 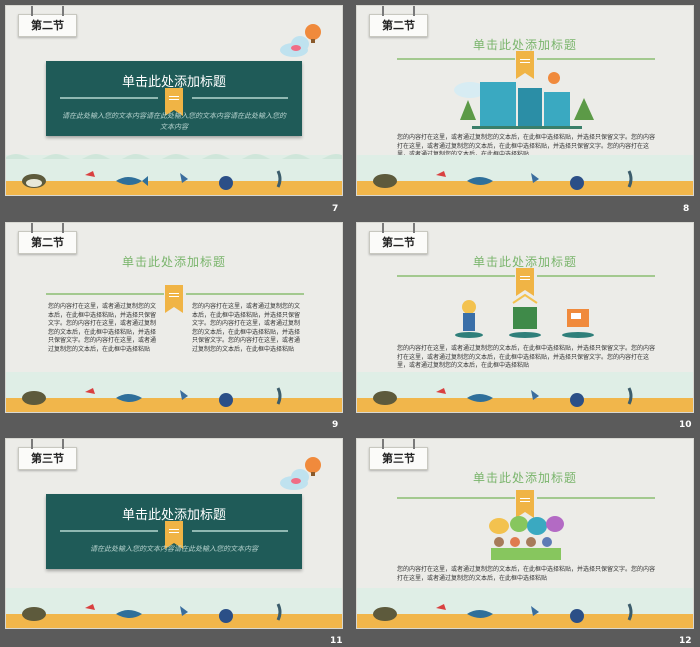 What do you see at coordinates (336, 641) in the screenshot?
I see `slide-number: 11` at bounding box center [336, 641].